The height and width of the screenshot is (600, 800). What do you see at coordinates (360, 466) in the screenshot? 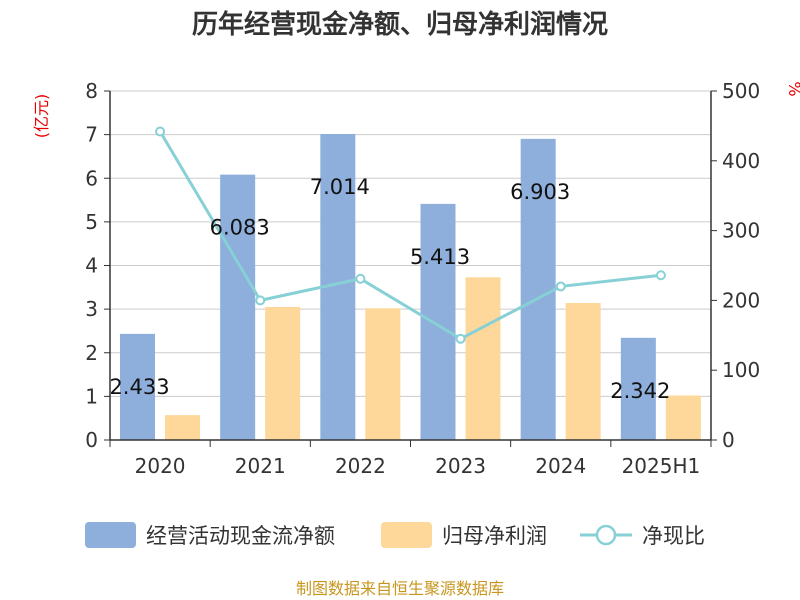
I see `x-tick-label: 2022` at bounding box center [360, 466].